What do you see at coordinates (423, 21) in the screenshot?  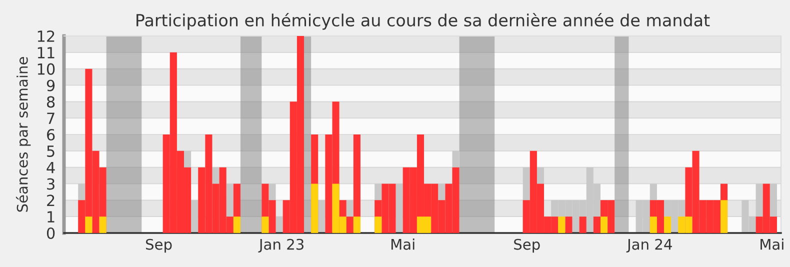 I see `chart-title: Participation en hémicycle au cours de sa dernière année de mandat` at bounding box center [423, 21].